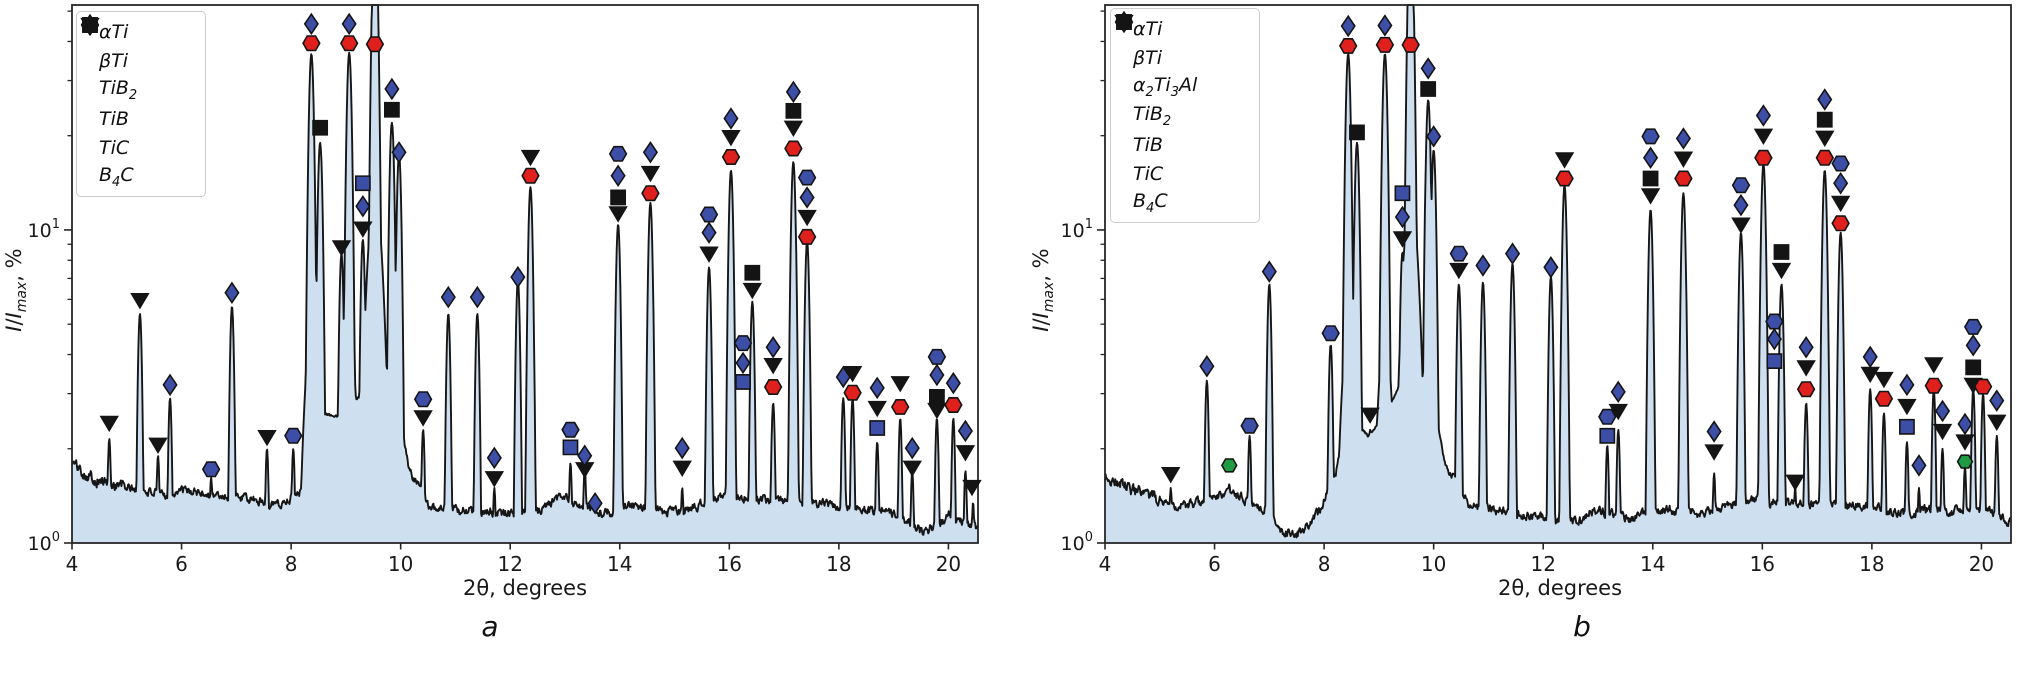 The width and height of the screenshot is (2019, 676). What do you see at coordinates (400, 564) in the screenshot?
I see `x-tick-label: 10` at bounding box center [400, 564].